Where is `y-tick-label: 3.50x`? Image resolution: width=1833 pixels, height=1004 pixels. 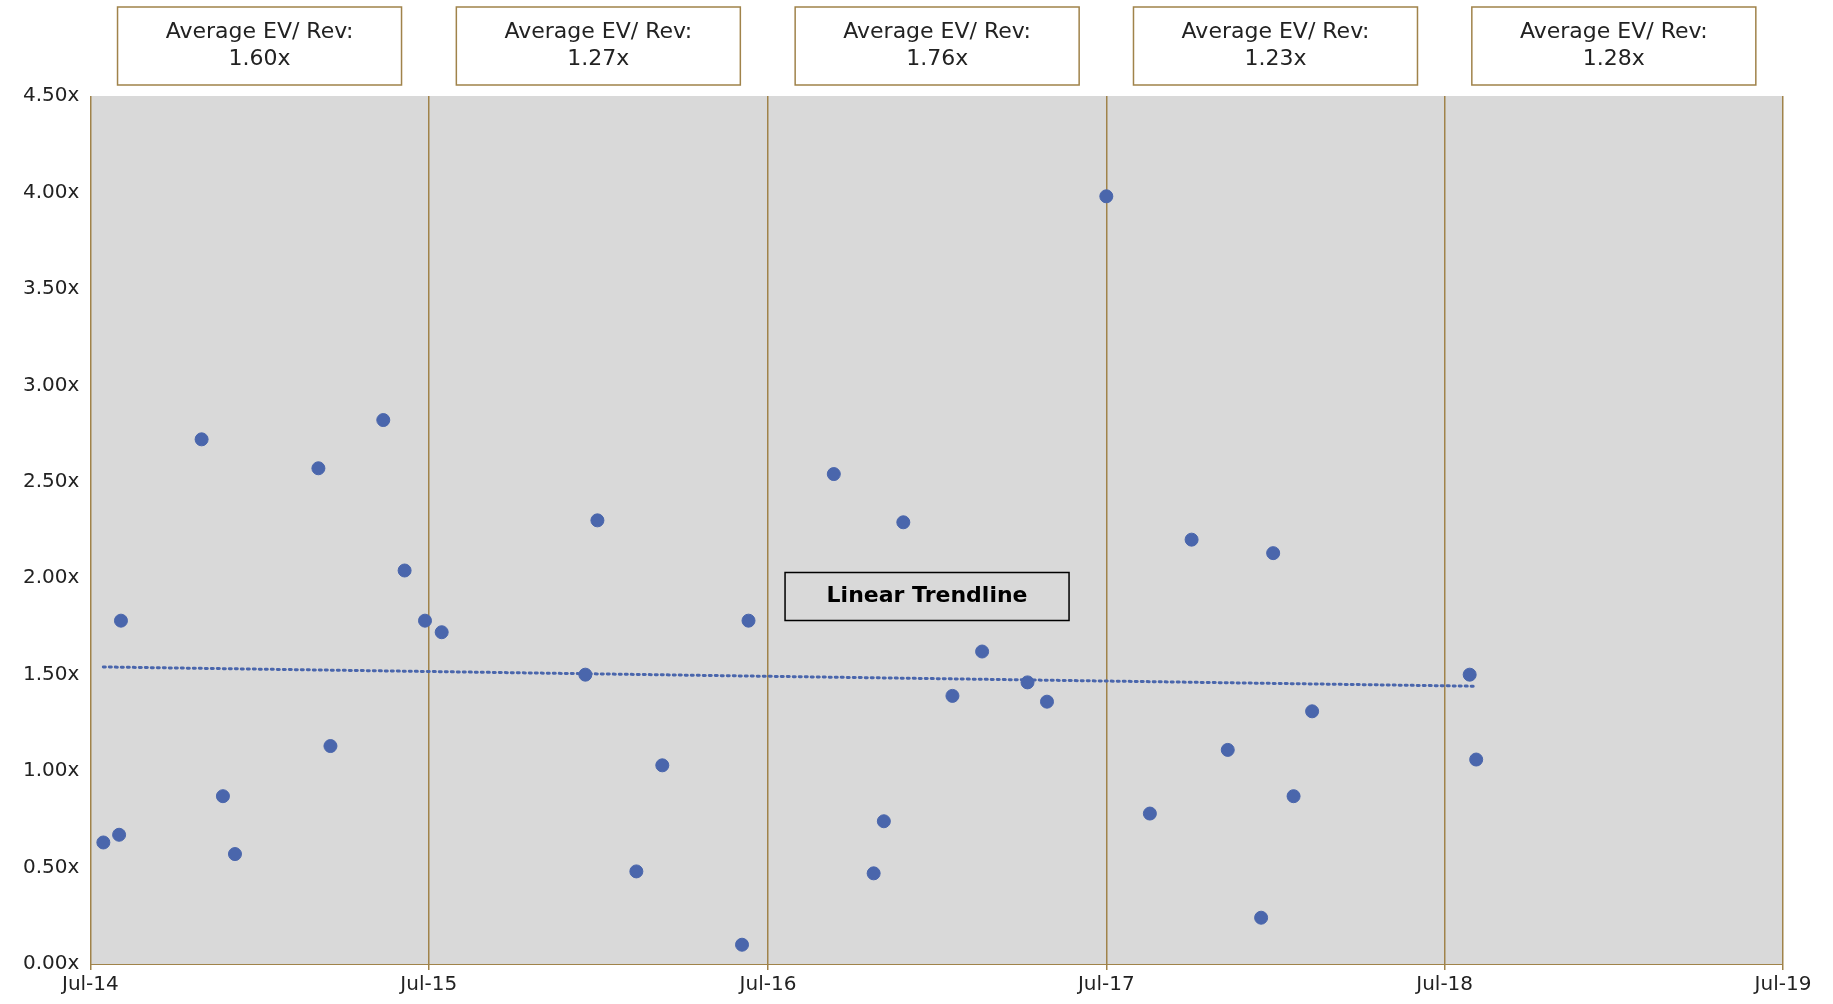 y-tick-label: 3.50x is located at coordinates (51, 287).